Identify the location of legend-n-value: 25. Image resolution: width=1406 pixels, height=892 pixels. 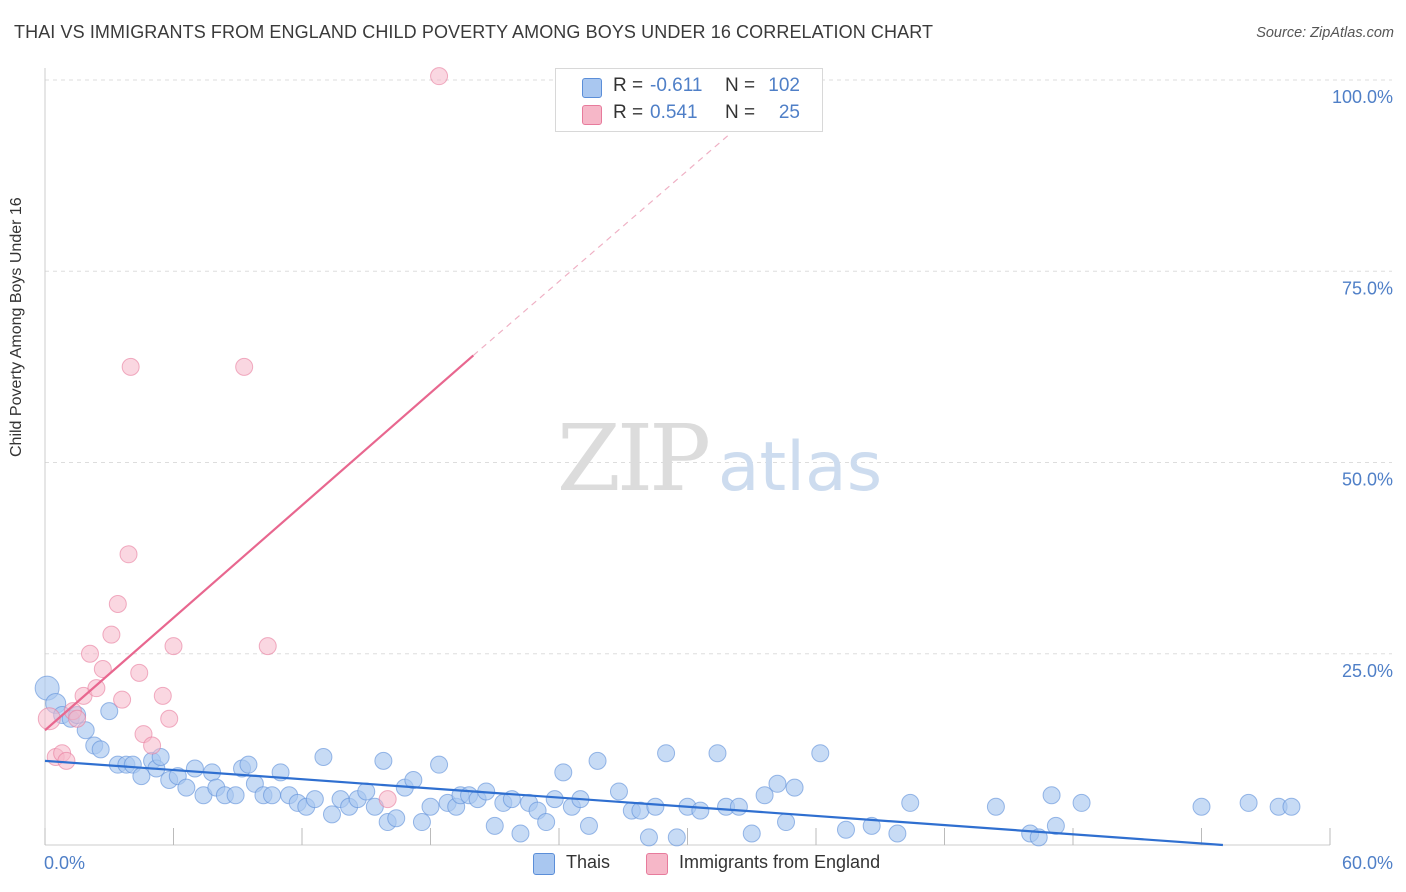
(789, 112).